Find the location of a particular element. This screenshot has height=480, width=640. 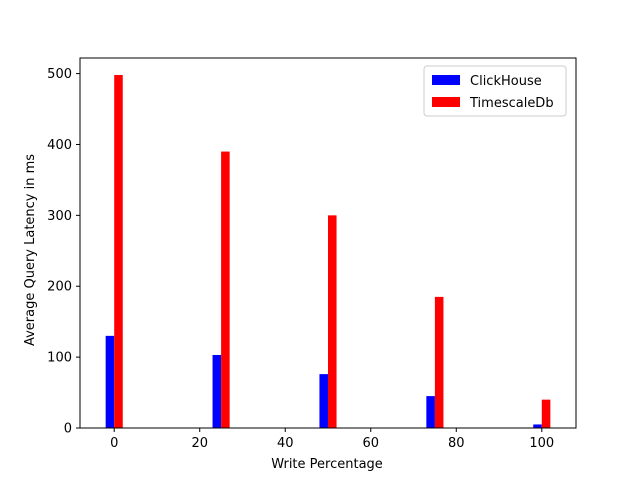

legend-swatch-clickhouse is located at coordinates (446, 80).